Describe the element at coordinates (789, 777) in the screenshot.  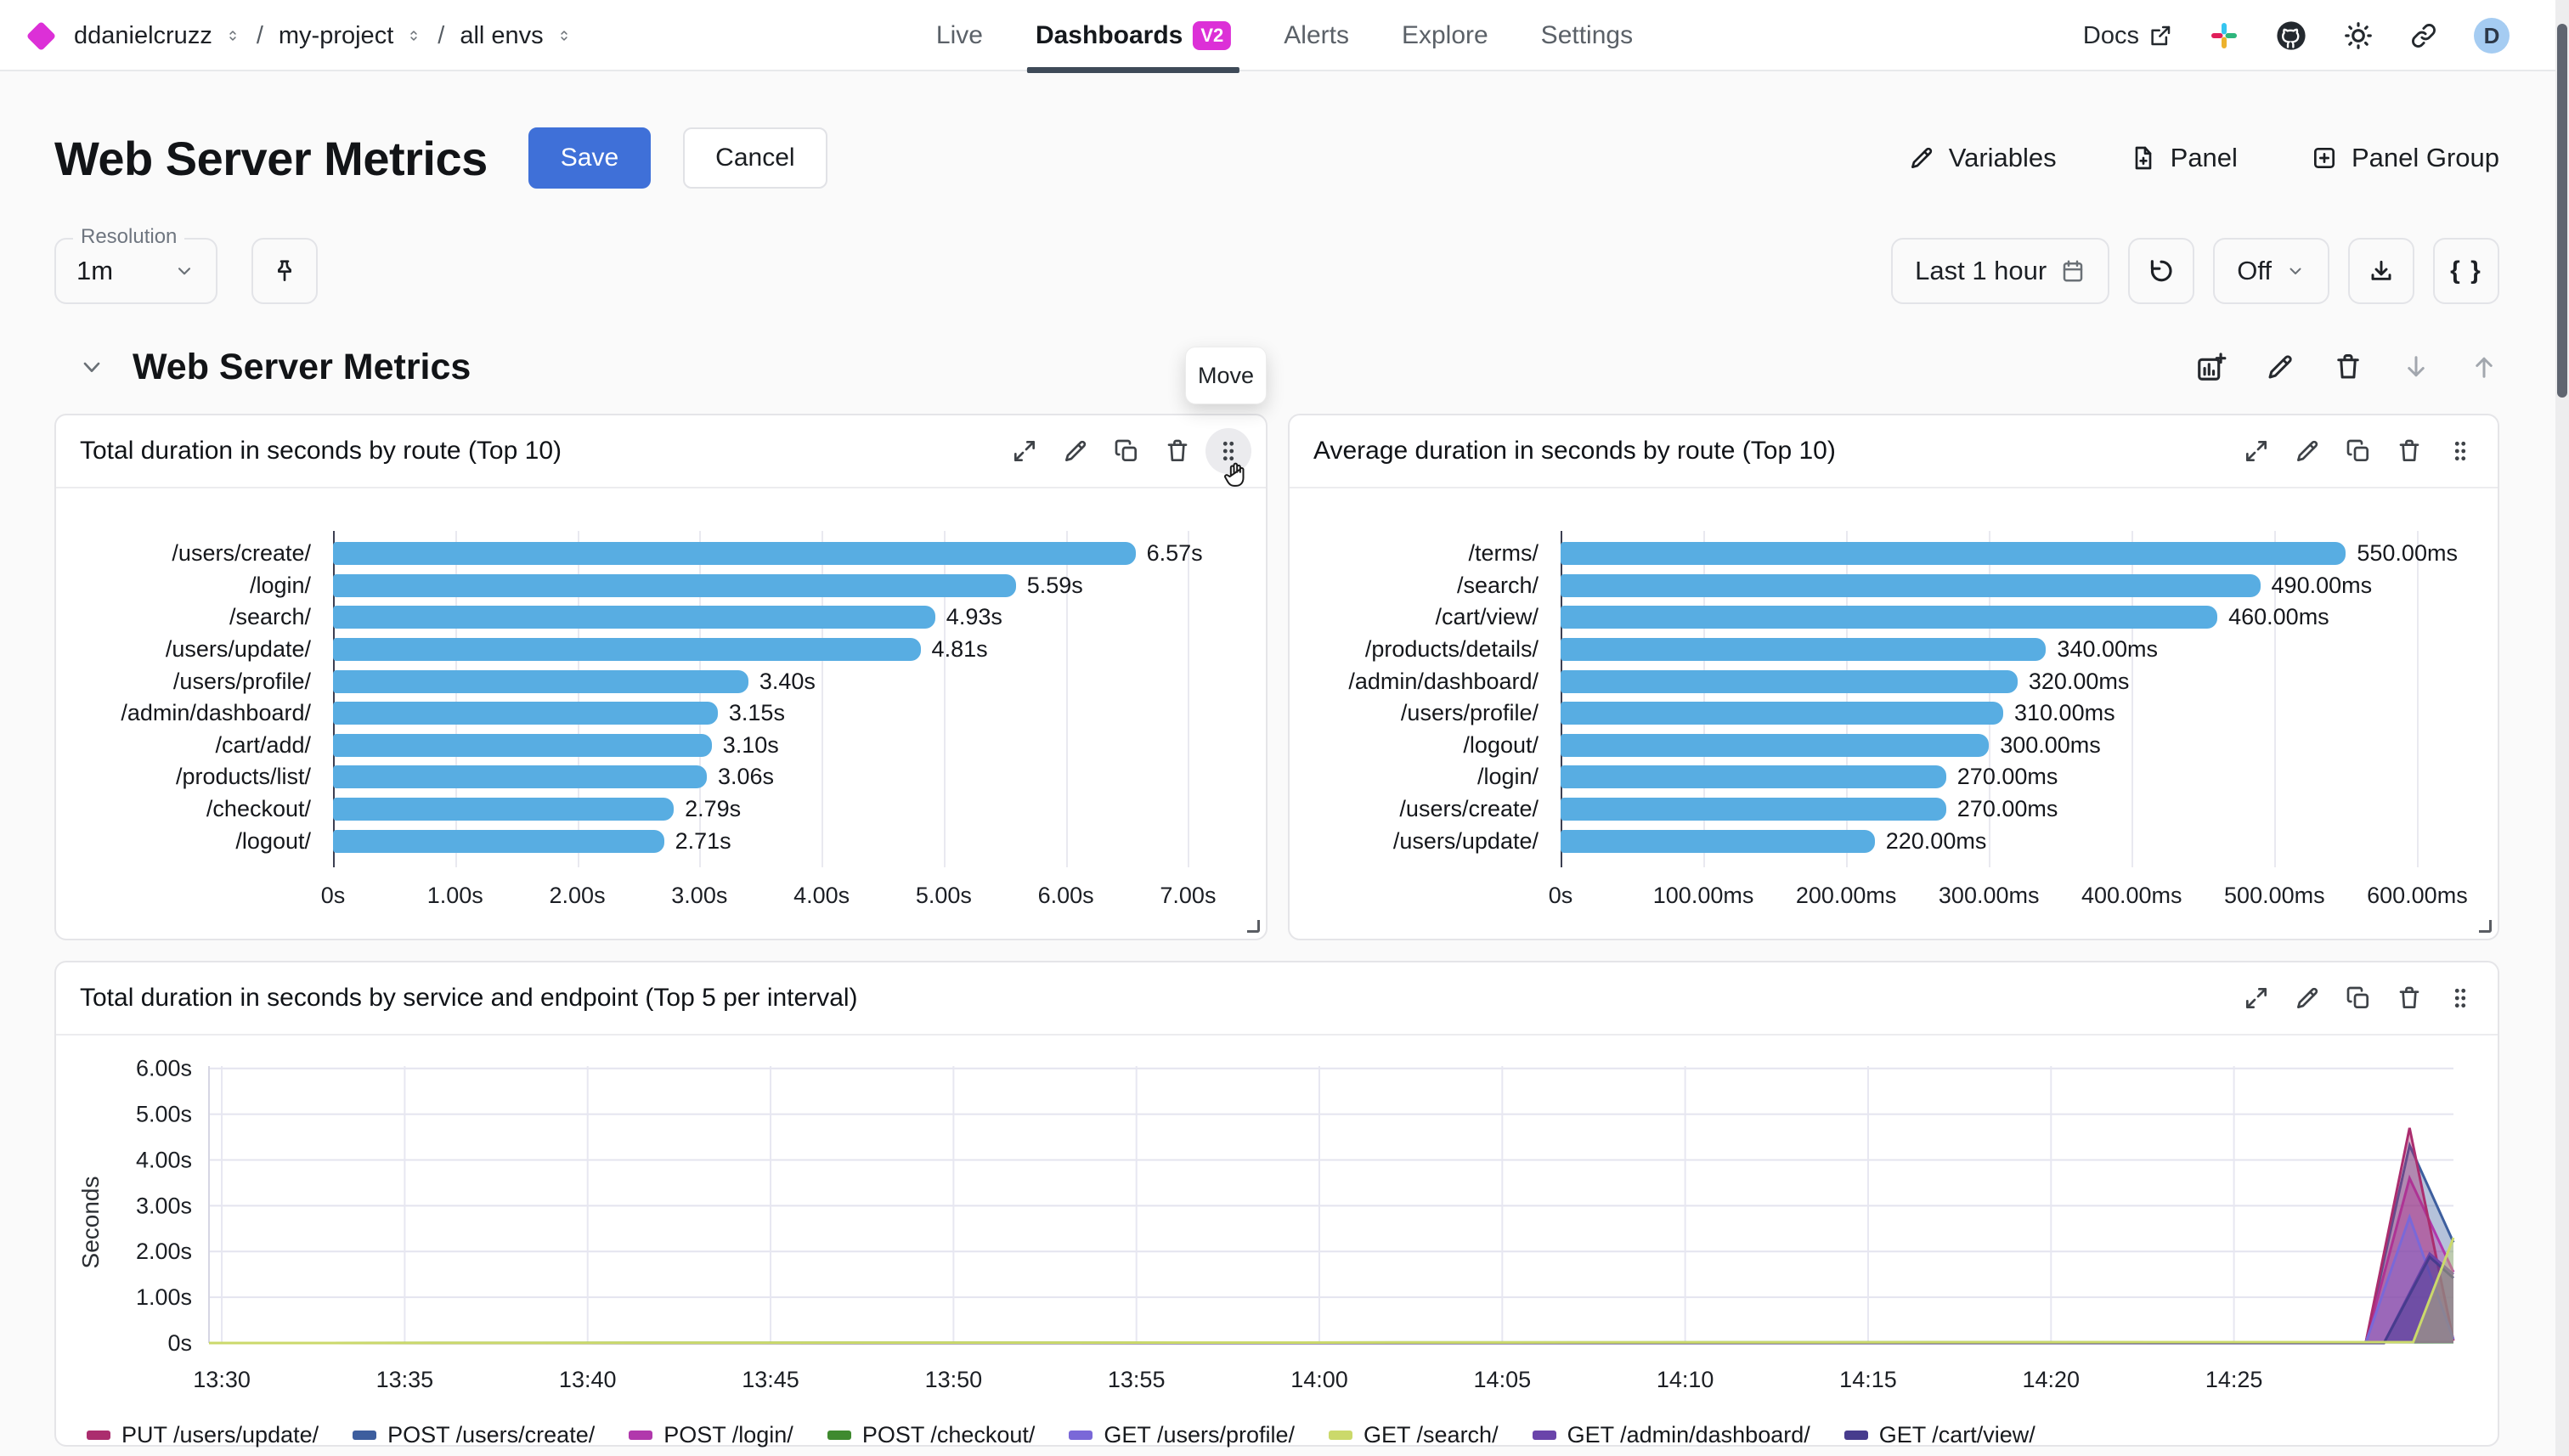
I see `bar-track: 3.06s` at that location.